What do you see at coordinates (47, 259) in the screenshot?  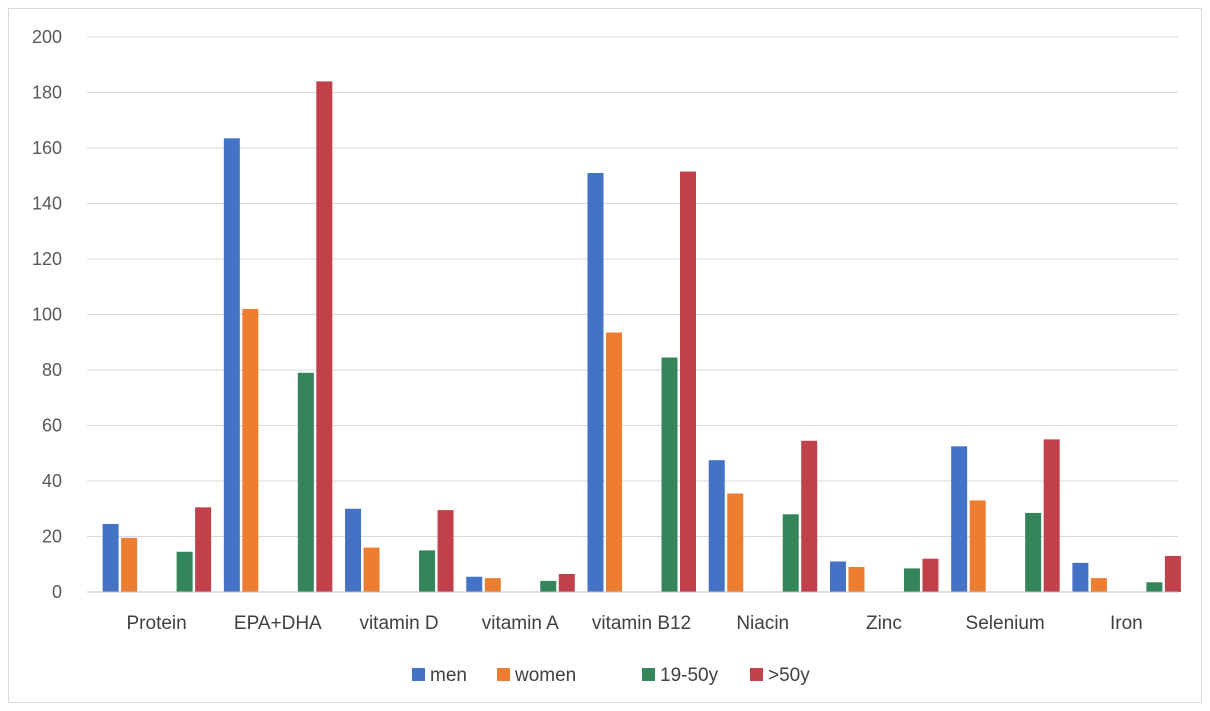 I see `y-tick-label: 120` at bounding box center [47, 259].